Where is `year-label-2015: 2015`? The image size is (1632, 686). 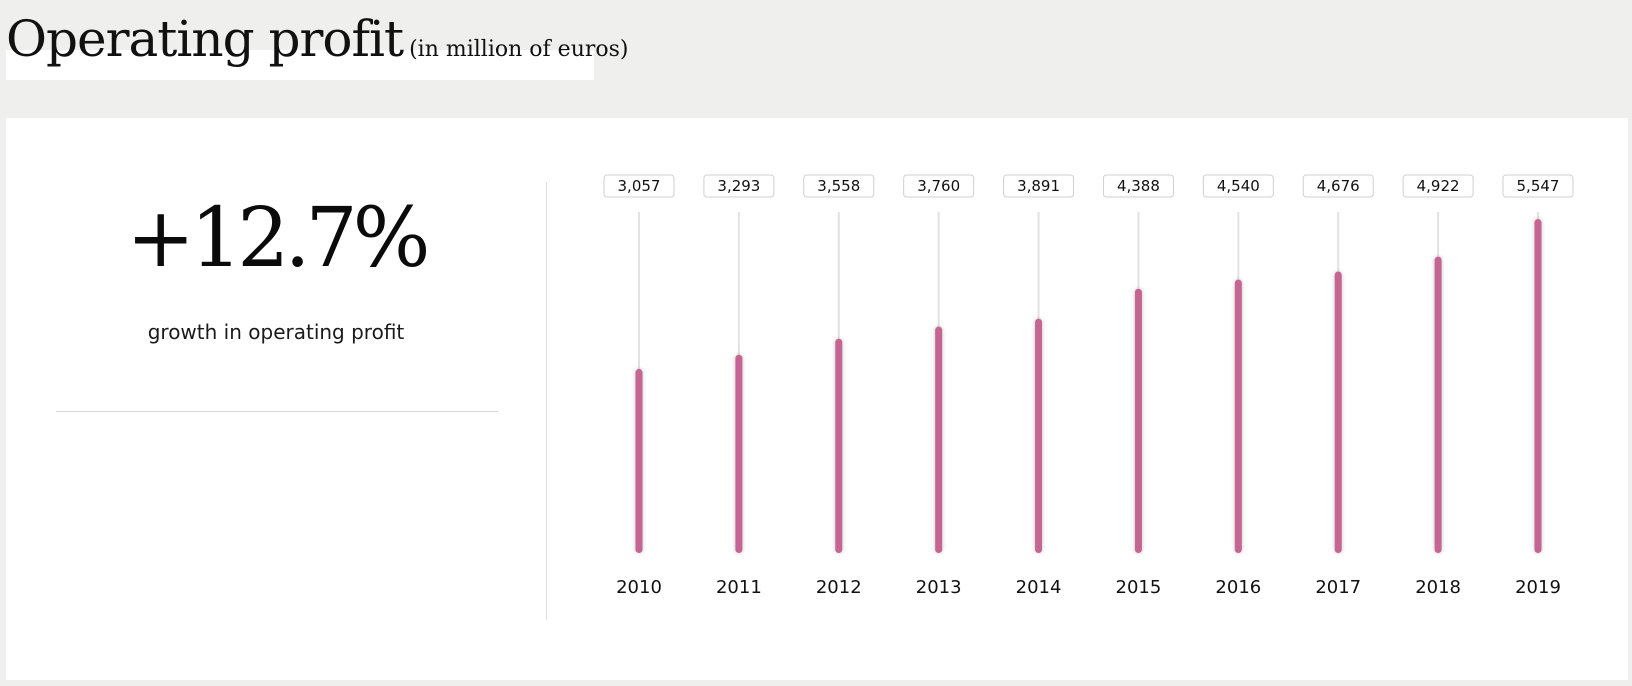
year-label-2015: 2015 is located at coordinates (1139, 587).